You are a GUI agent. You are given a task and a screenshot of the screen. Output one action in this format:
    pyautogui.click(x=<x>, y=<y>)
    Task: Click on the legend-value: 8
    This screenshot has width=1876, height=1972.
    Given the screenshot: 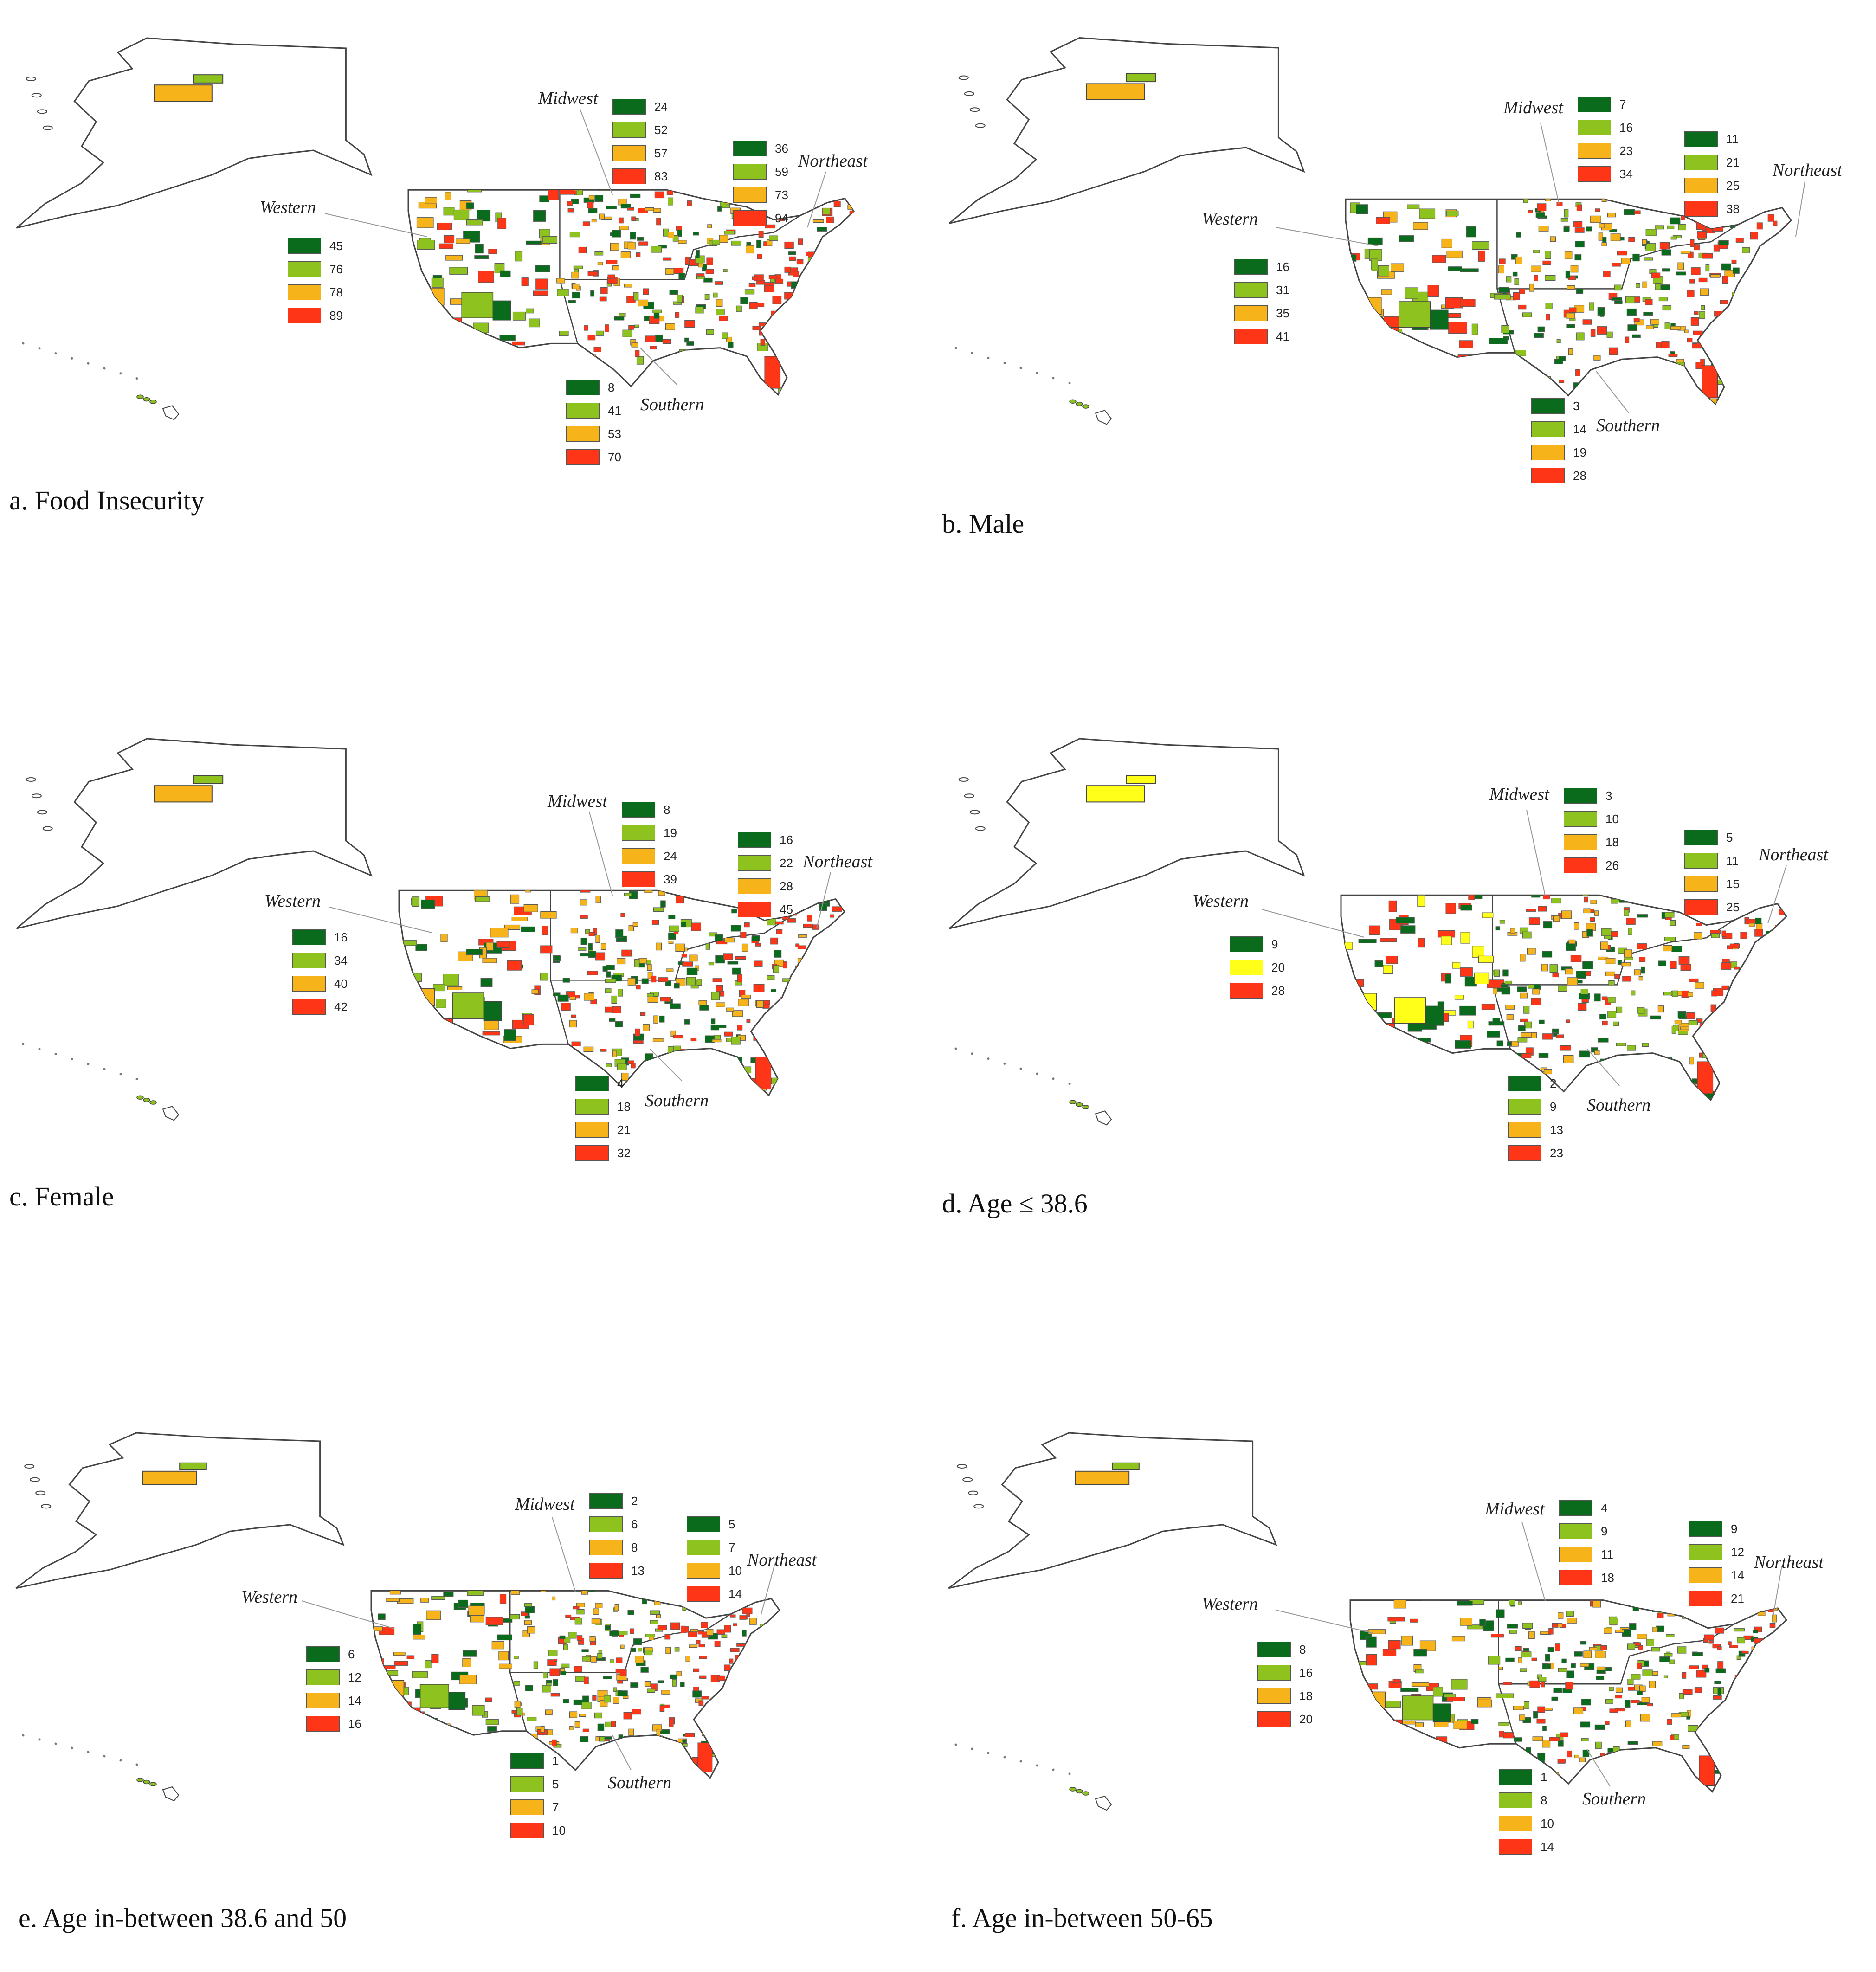 What is the action you would take?
    pyautogui.click(x=1302, y=1649)
    